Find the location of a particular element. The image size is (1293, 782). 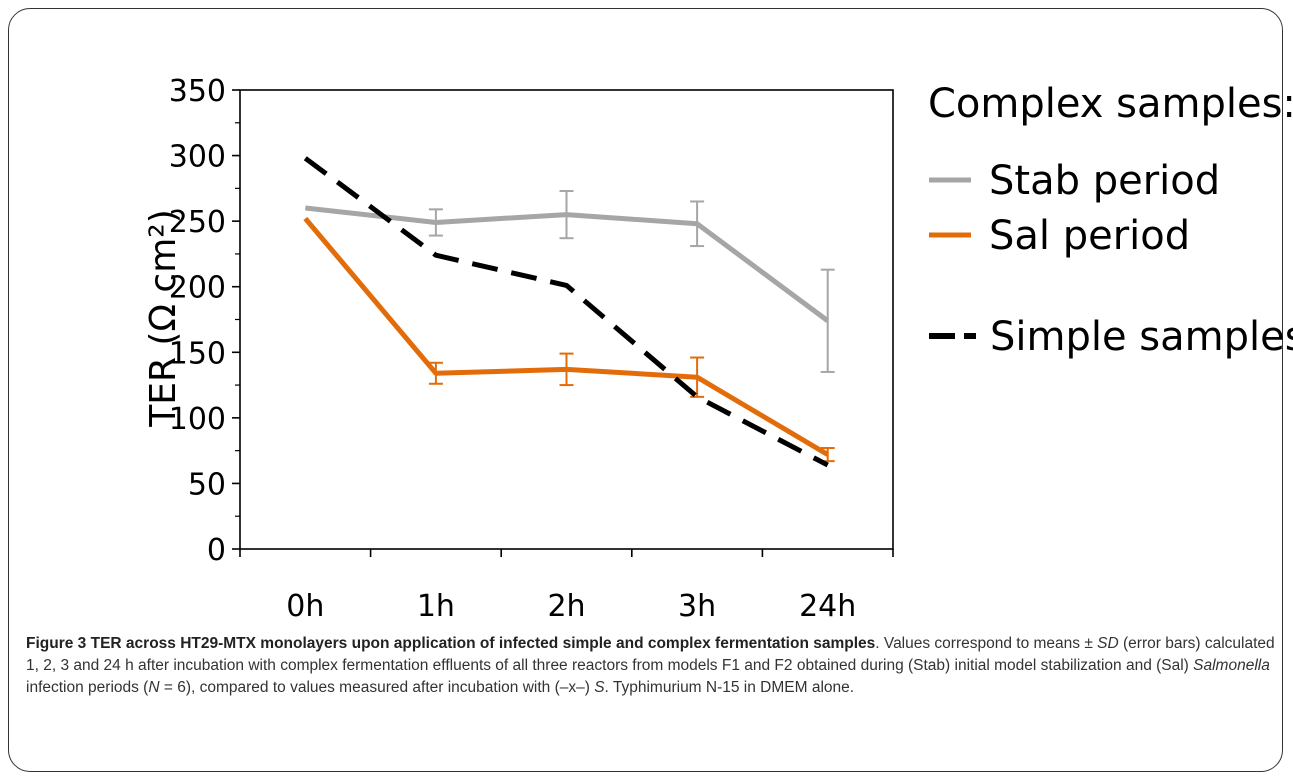

caption-s: S is located at coordinates (599, 687).